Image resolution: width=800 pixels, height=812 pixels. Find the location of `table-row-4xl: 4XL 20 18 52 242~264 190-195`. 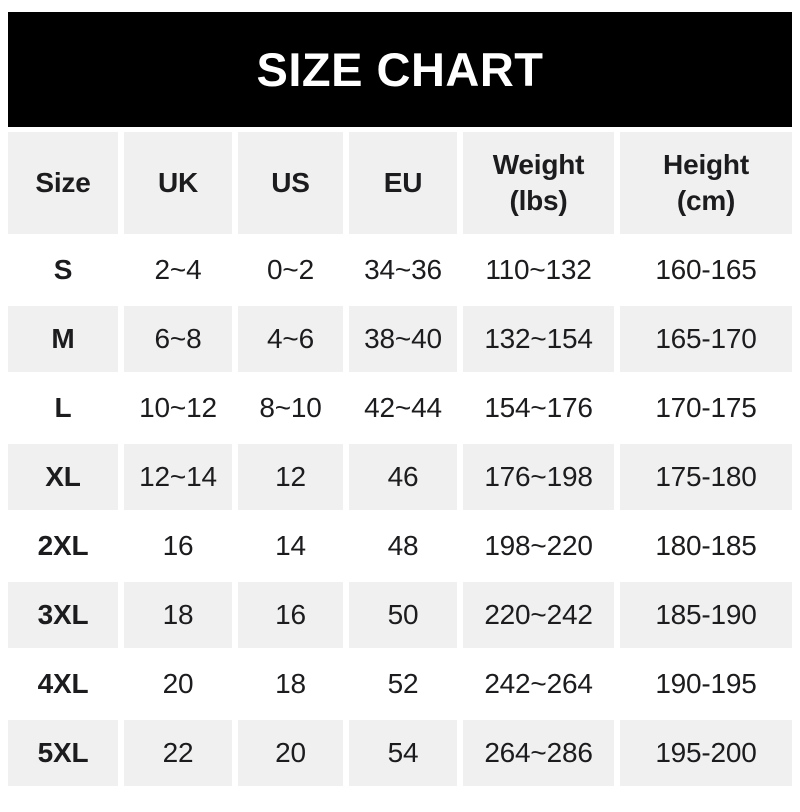

table-row-4xl: 4XL 20 18 52 242~264 190-195 is located at coordinates (400, 684).